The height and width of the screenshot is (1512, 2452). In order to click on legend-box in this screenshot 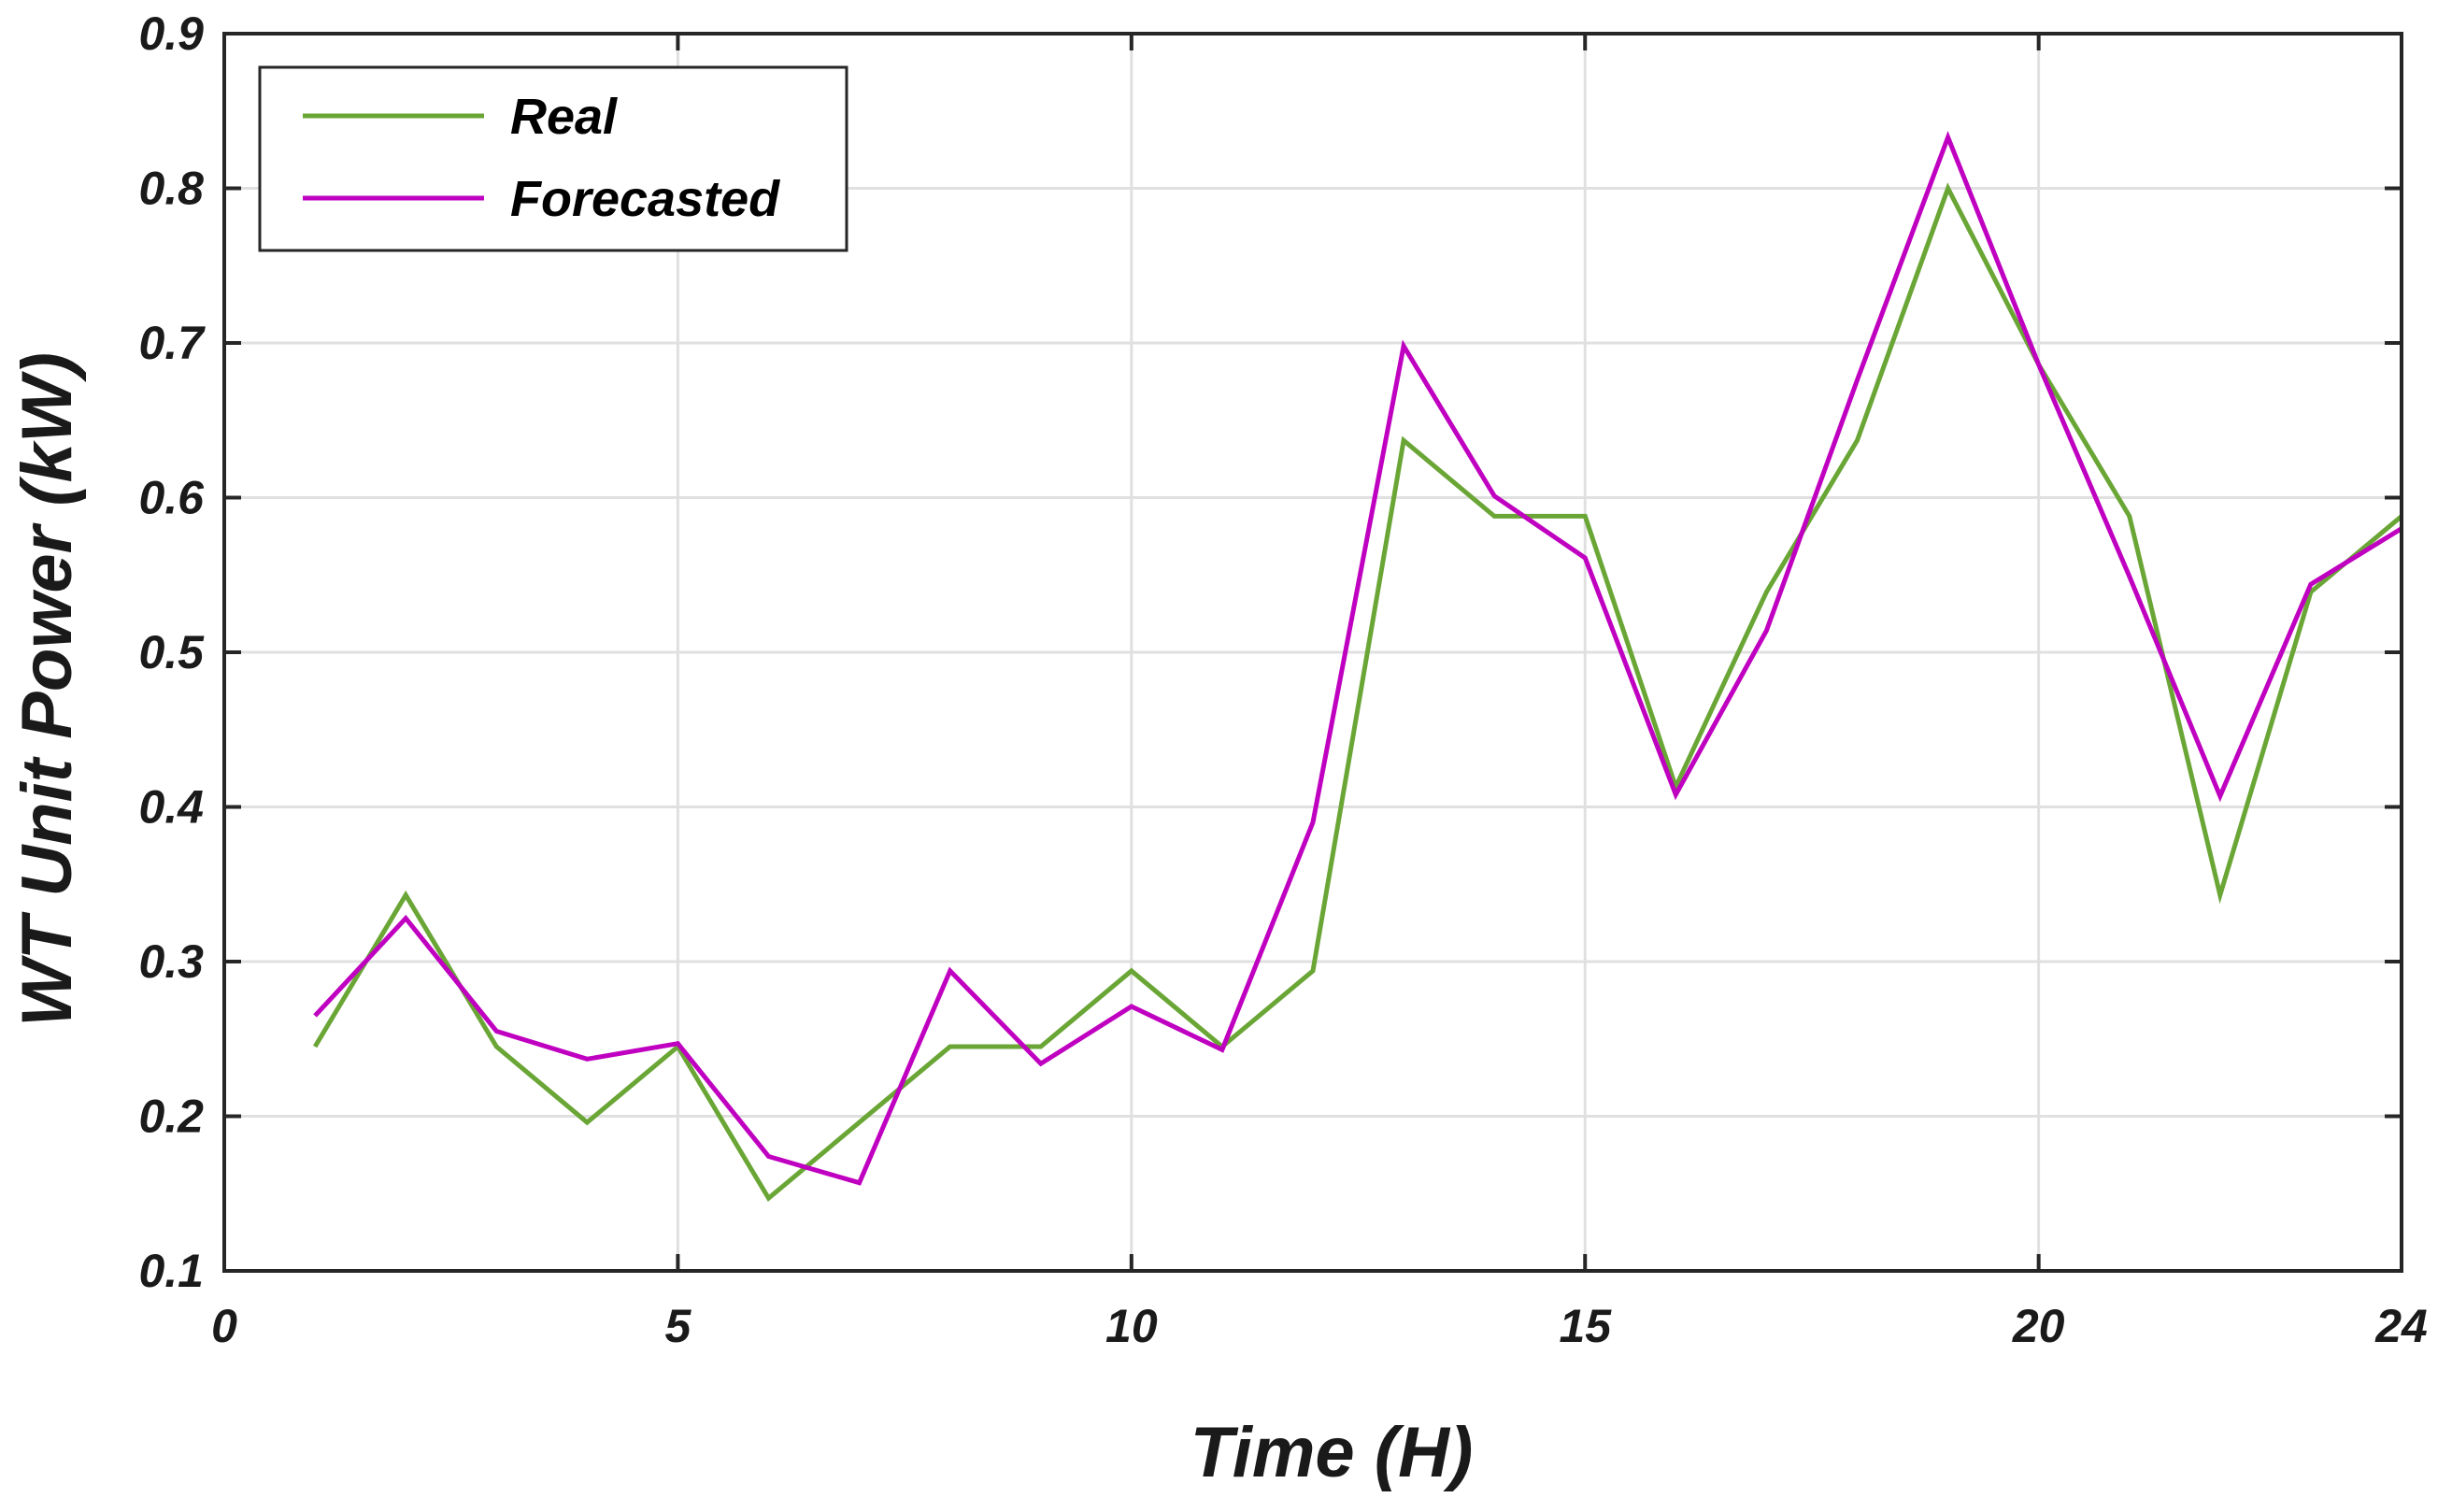, I will do `click(553, 158)`.